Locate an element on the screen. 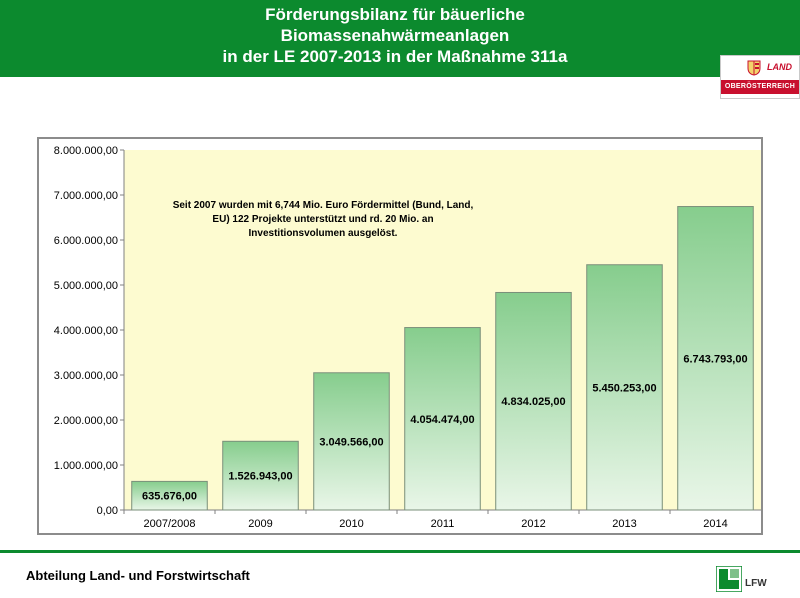 The height and width of the screenshot is (598, 800). bar-2014 is located at coordinates (715, 358).